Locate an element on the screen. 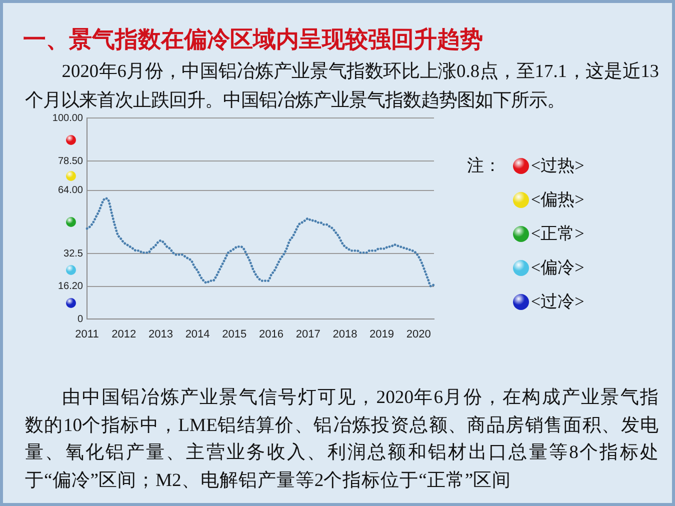 The height and width of the screenshot is (506, 675). text: <偏冷> is located at coordinates (557, 268).